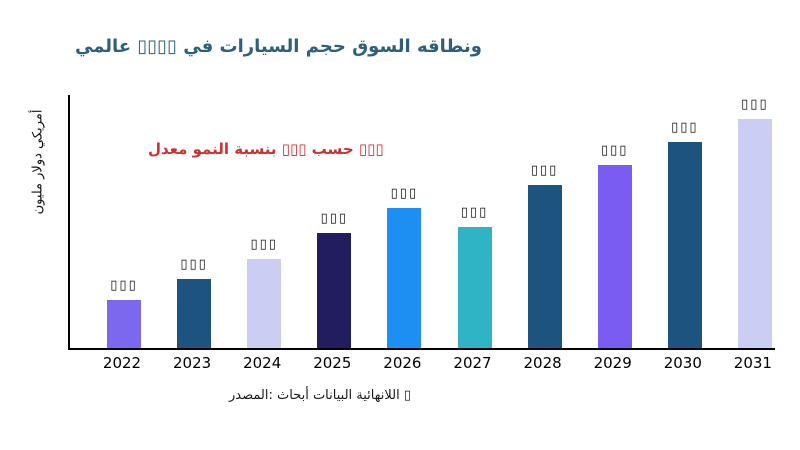  I want to click on bar-value-label-2029: ▯▯▯, so click(614, 150).